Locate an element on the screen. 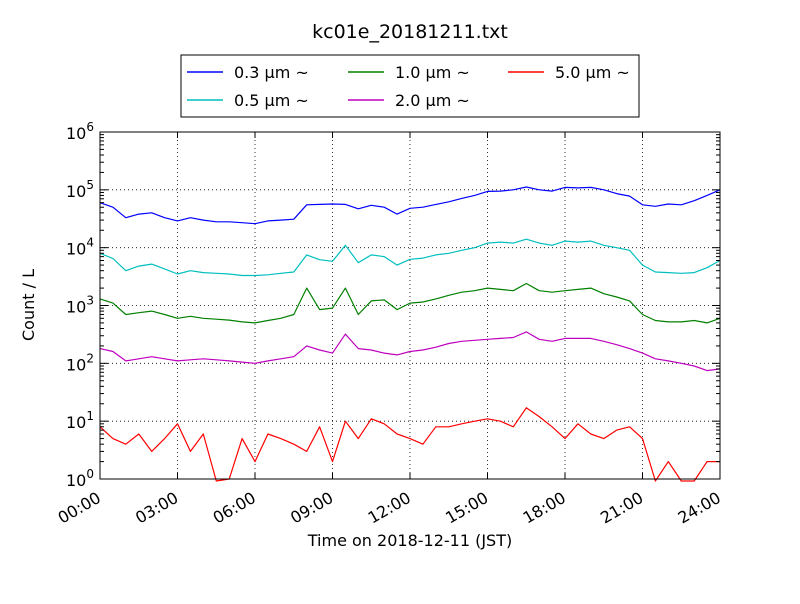 The width and height of the screenshot is (800, 604). legend-label: 2.0 μm ~ is located at coordinates (432, 100).